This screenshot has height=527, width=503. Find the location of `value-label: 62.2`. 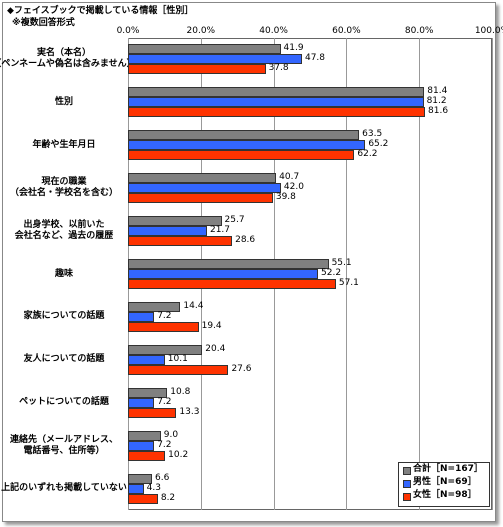

value-label: 62.2 is located at coordinates (367, 154).